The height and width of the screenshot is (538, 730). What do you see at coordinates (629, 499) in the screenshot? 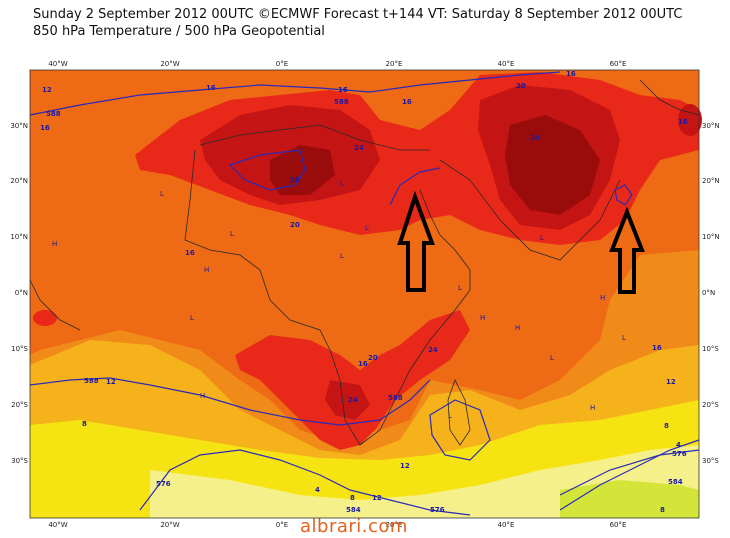
I see `cold-zone-lime` at bounding box center [629, 499].